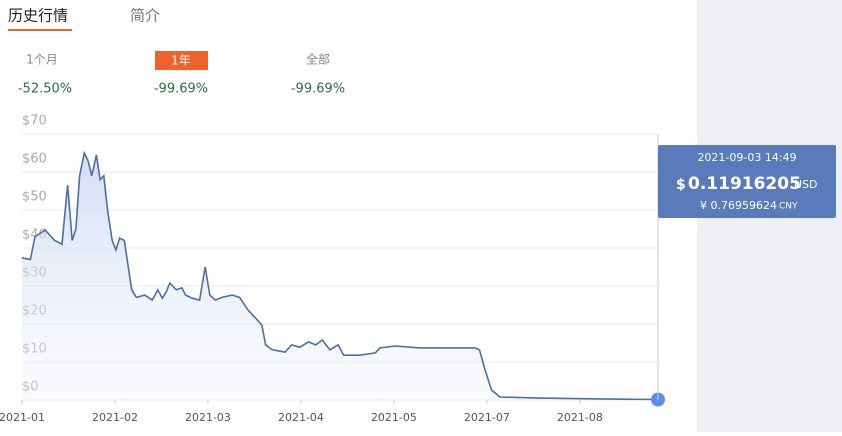 Image resolution: width=842 pixels, height=436 pixels. What do you see at coordinates (40, 30) in the screenshot?
I see `tab-underline` at bounding box center [40, 30].